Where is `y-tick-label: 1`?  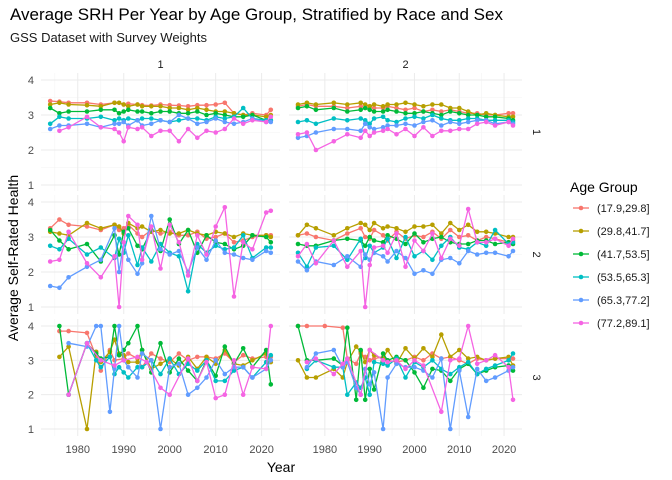 y-tick-label: 1 is located at coordinates (31, 186).